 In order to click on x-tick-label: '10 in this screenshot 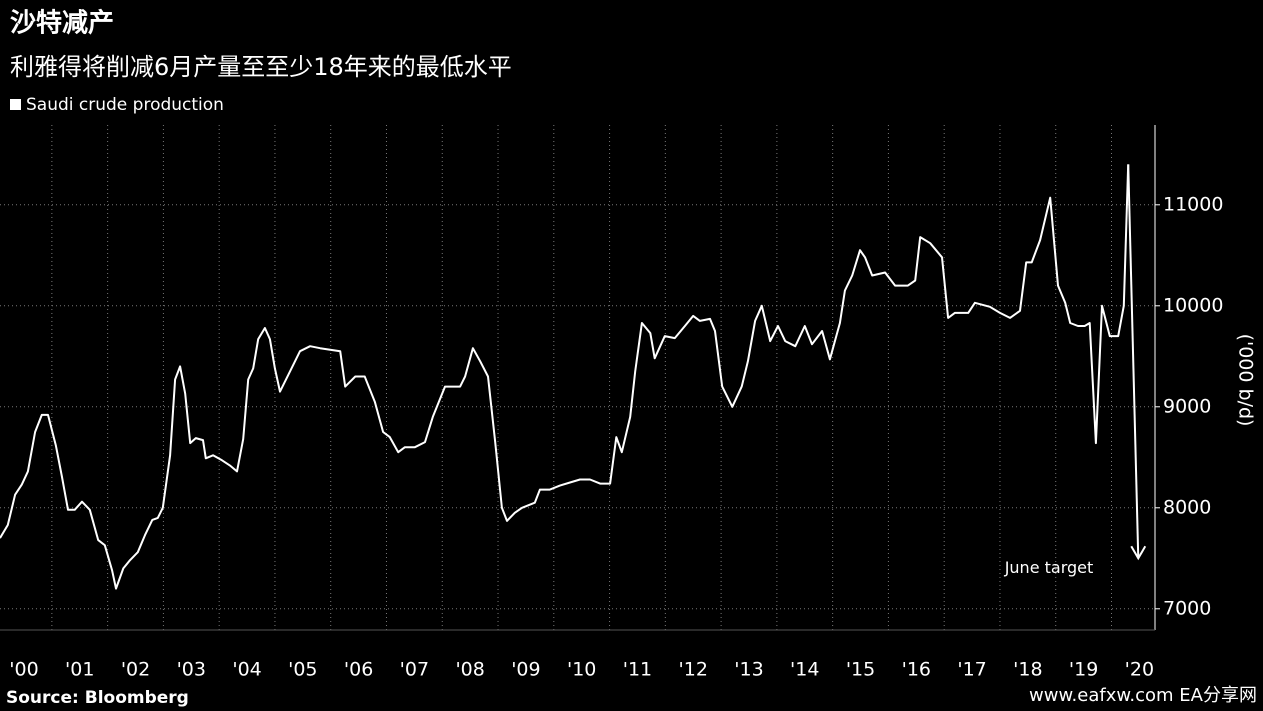, I will do `click(581, 670)`.